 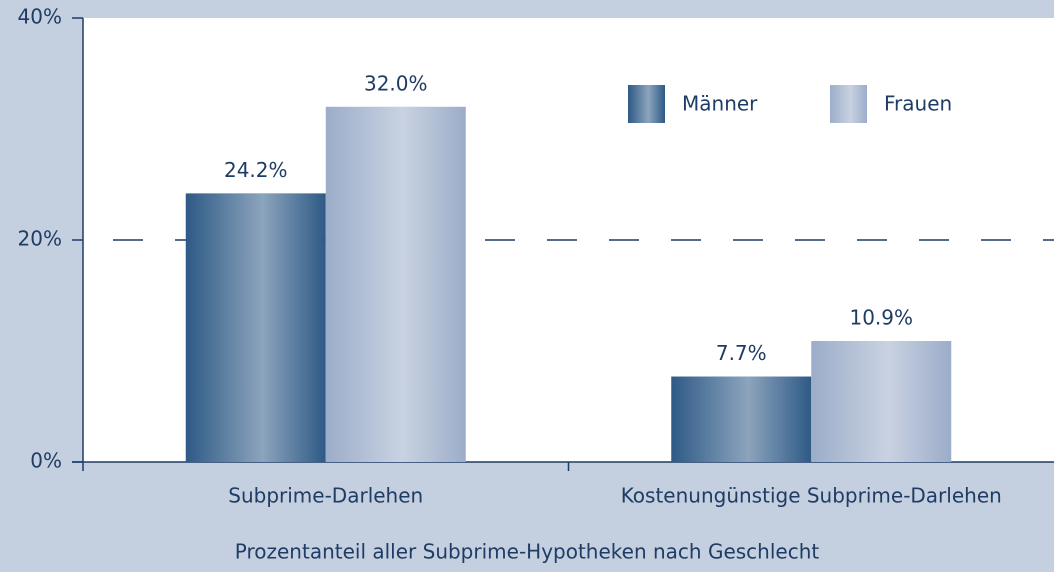 What do you see at coordinates (741, 353) in the screenshot?
I see `value-label: 7.7%` at bounding box center [741, 353].